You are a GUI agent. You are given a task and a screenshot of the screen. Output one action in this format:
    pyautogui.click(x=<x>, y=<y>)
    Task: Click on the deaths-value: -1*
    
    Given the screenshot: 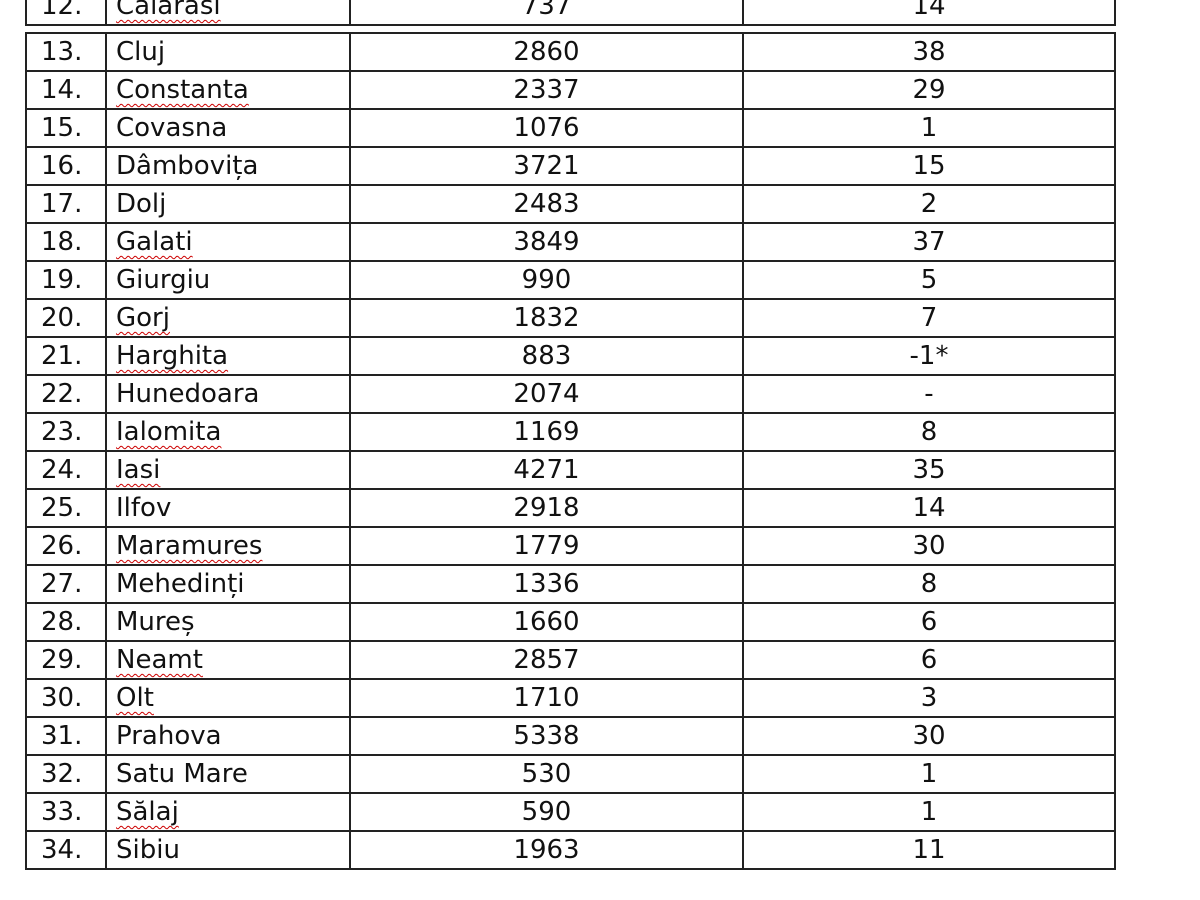 What is the action you would take?
    pyautogui.click(x=929, y=356)
    